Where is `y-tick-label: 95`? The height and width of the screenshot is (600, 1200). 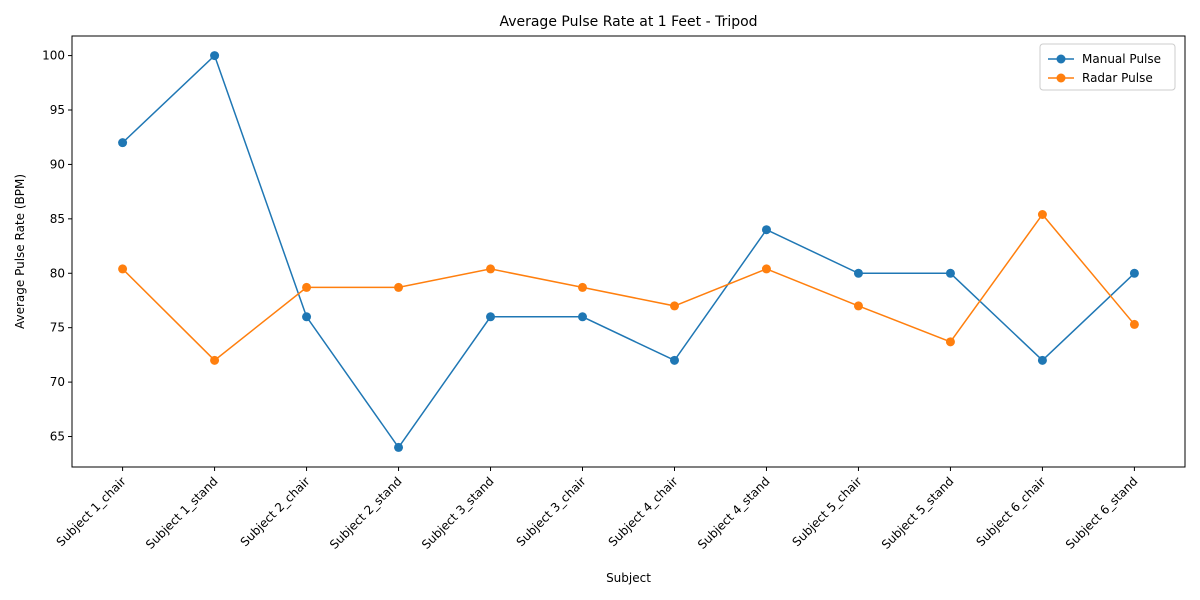 y-tick-label: 95 is located at coordinates (57, 110).